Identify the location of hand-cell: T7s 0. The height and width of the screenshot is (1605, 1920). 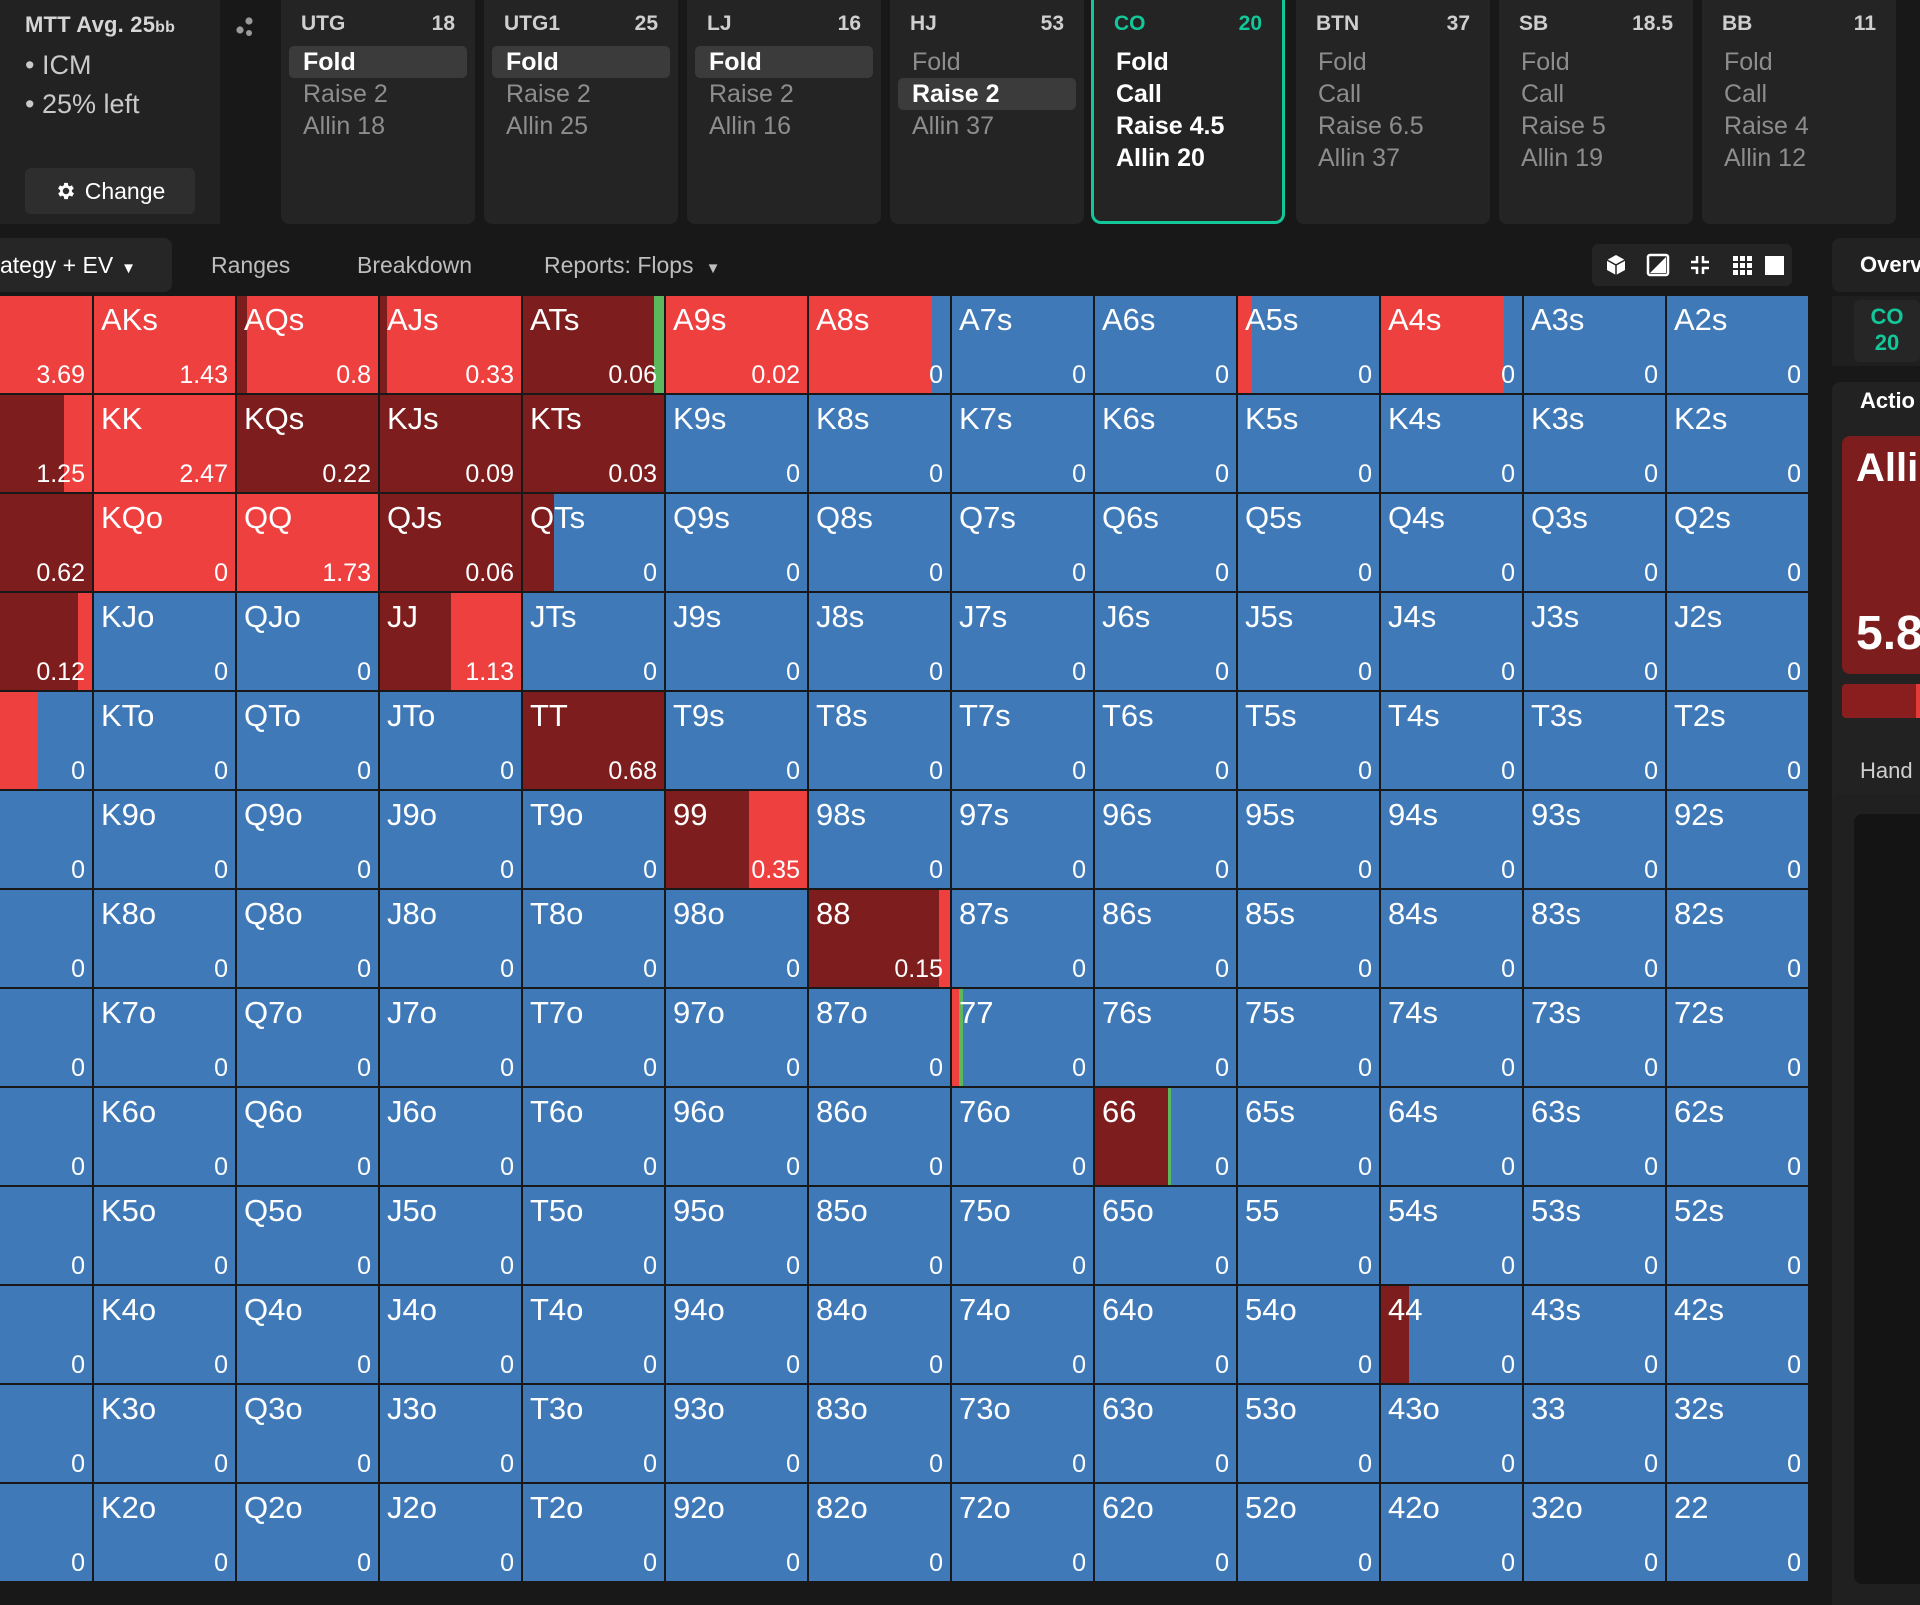
(1022, 740).